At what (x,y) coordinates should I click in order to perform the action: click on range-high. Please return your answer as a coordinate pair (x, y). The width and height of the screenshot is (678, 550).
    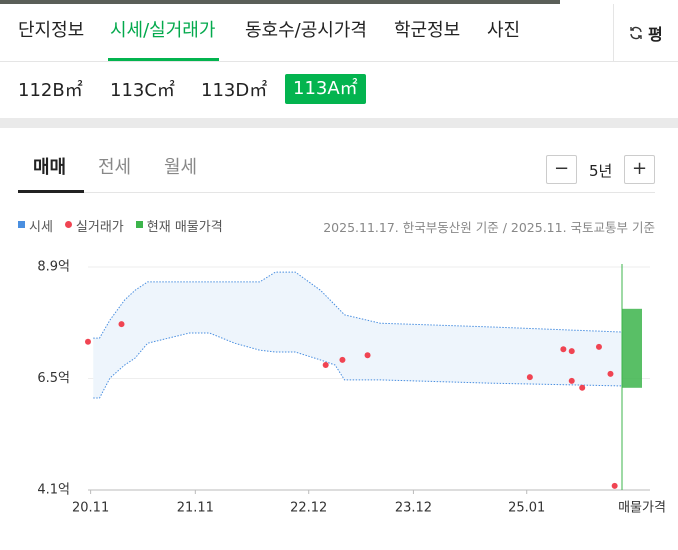
    Looking at the image, I should click on (358, 305).